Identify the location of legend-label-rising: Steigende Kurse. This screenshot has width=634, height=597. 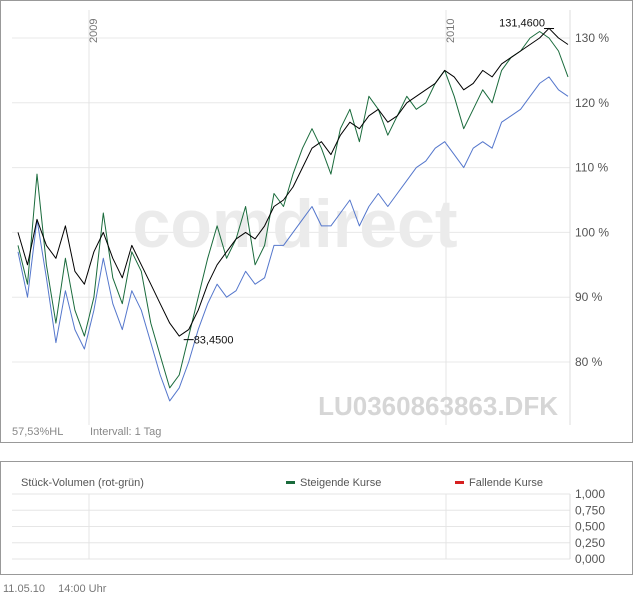
(340, 483).